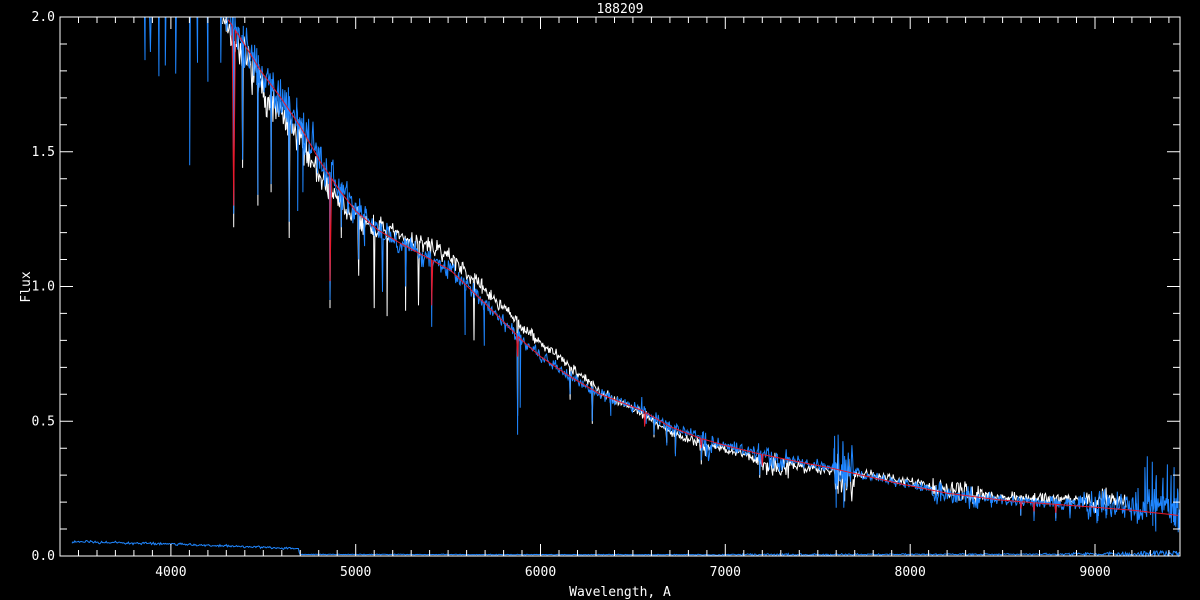  Describe the element at coordinates (1094, 572) in the screenshot. I see `x-tick-label: 9000` at that location.